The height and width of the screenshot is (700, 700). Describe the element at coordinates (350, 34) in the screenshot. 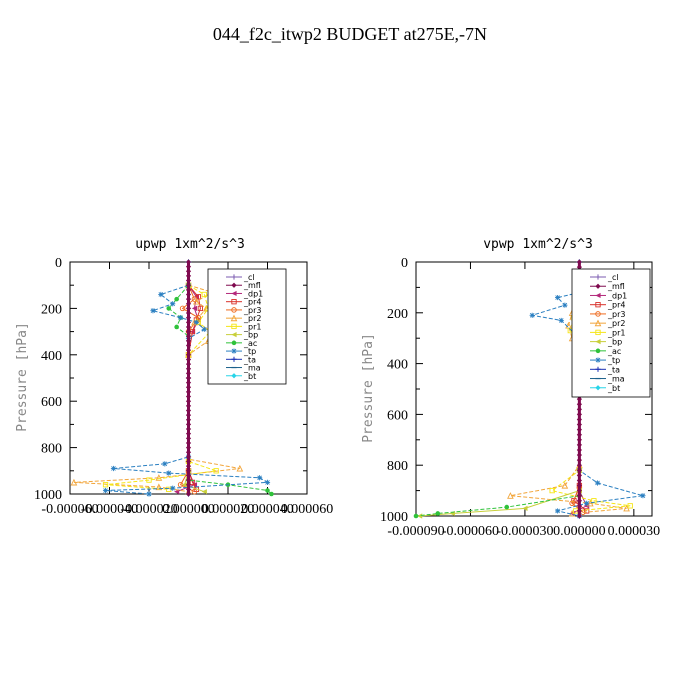

I see `figure-title: 044_f2c_itwp2 BUDGET at275E,-7N` at that location.